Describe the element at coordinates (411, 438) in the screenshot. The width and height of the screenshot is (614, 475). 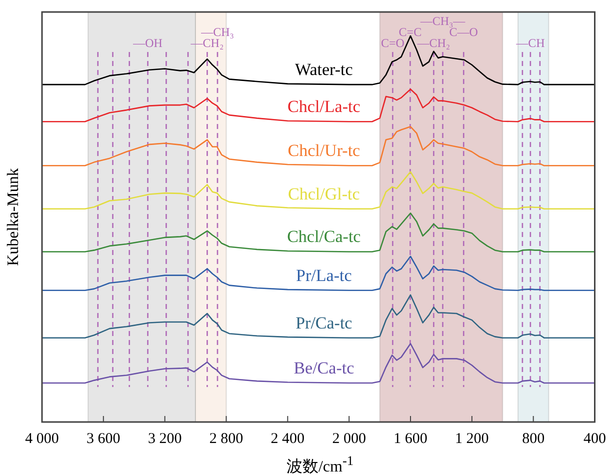
I see `x-tick-label: 1 600` at that location.